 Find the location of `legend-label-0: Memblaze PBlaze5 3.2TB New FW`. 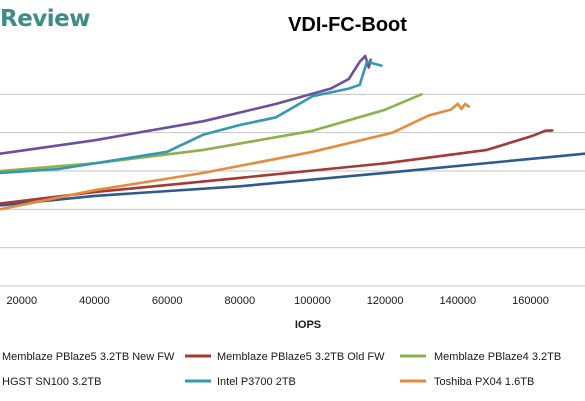

legend-label-0: Memblaze PBlaze5 3.2TB New FW is located at coordinates (88, 357).